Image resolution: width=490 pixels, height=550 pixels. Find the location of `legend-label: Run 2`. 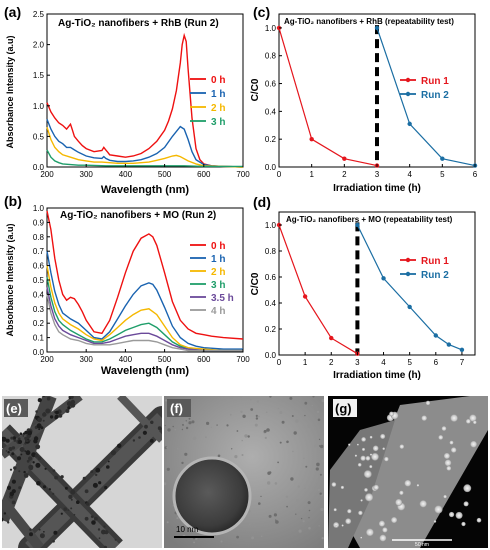

legend-label: Run 2 is located at coordinates (435, 95).